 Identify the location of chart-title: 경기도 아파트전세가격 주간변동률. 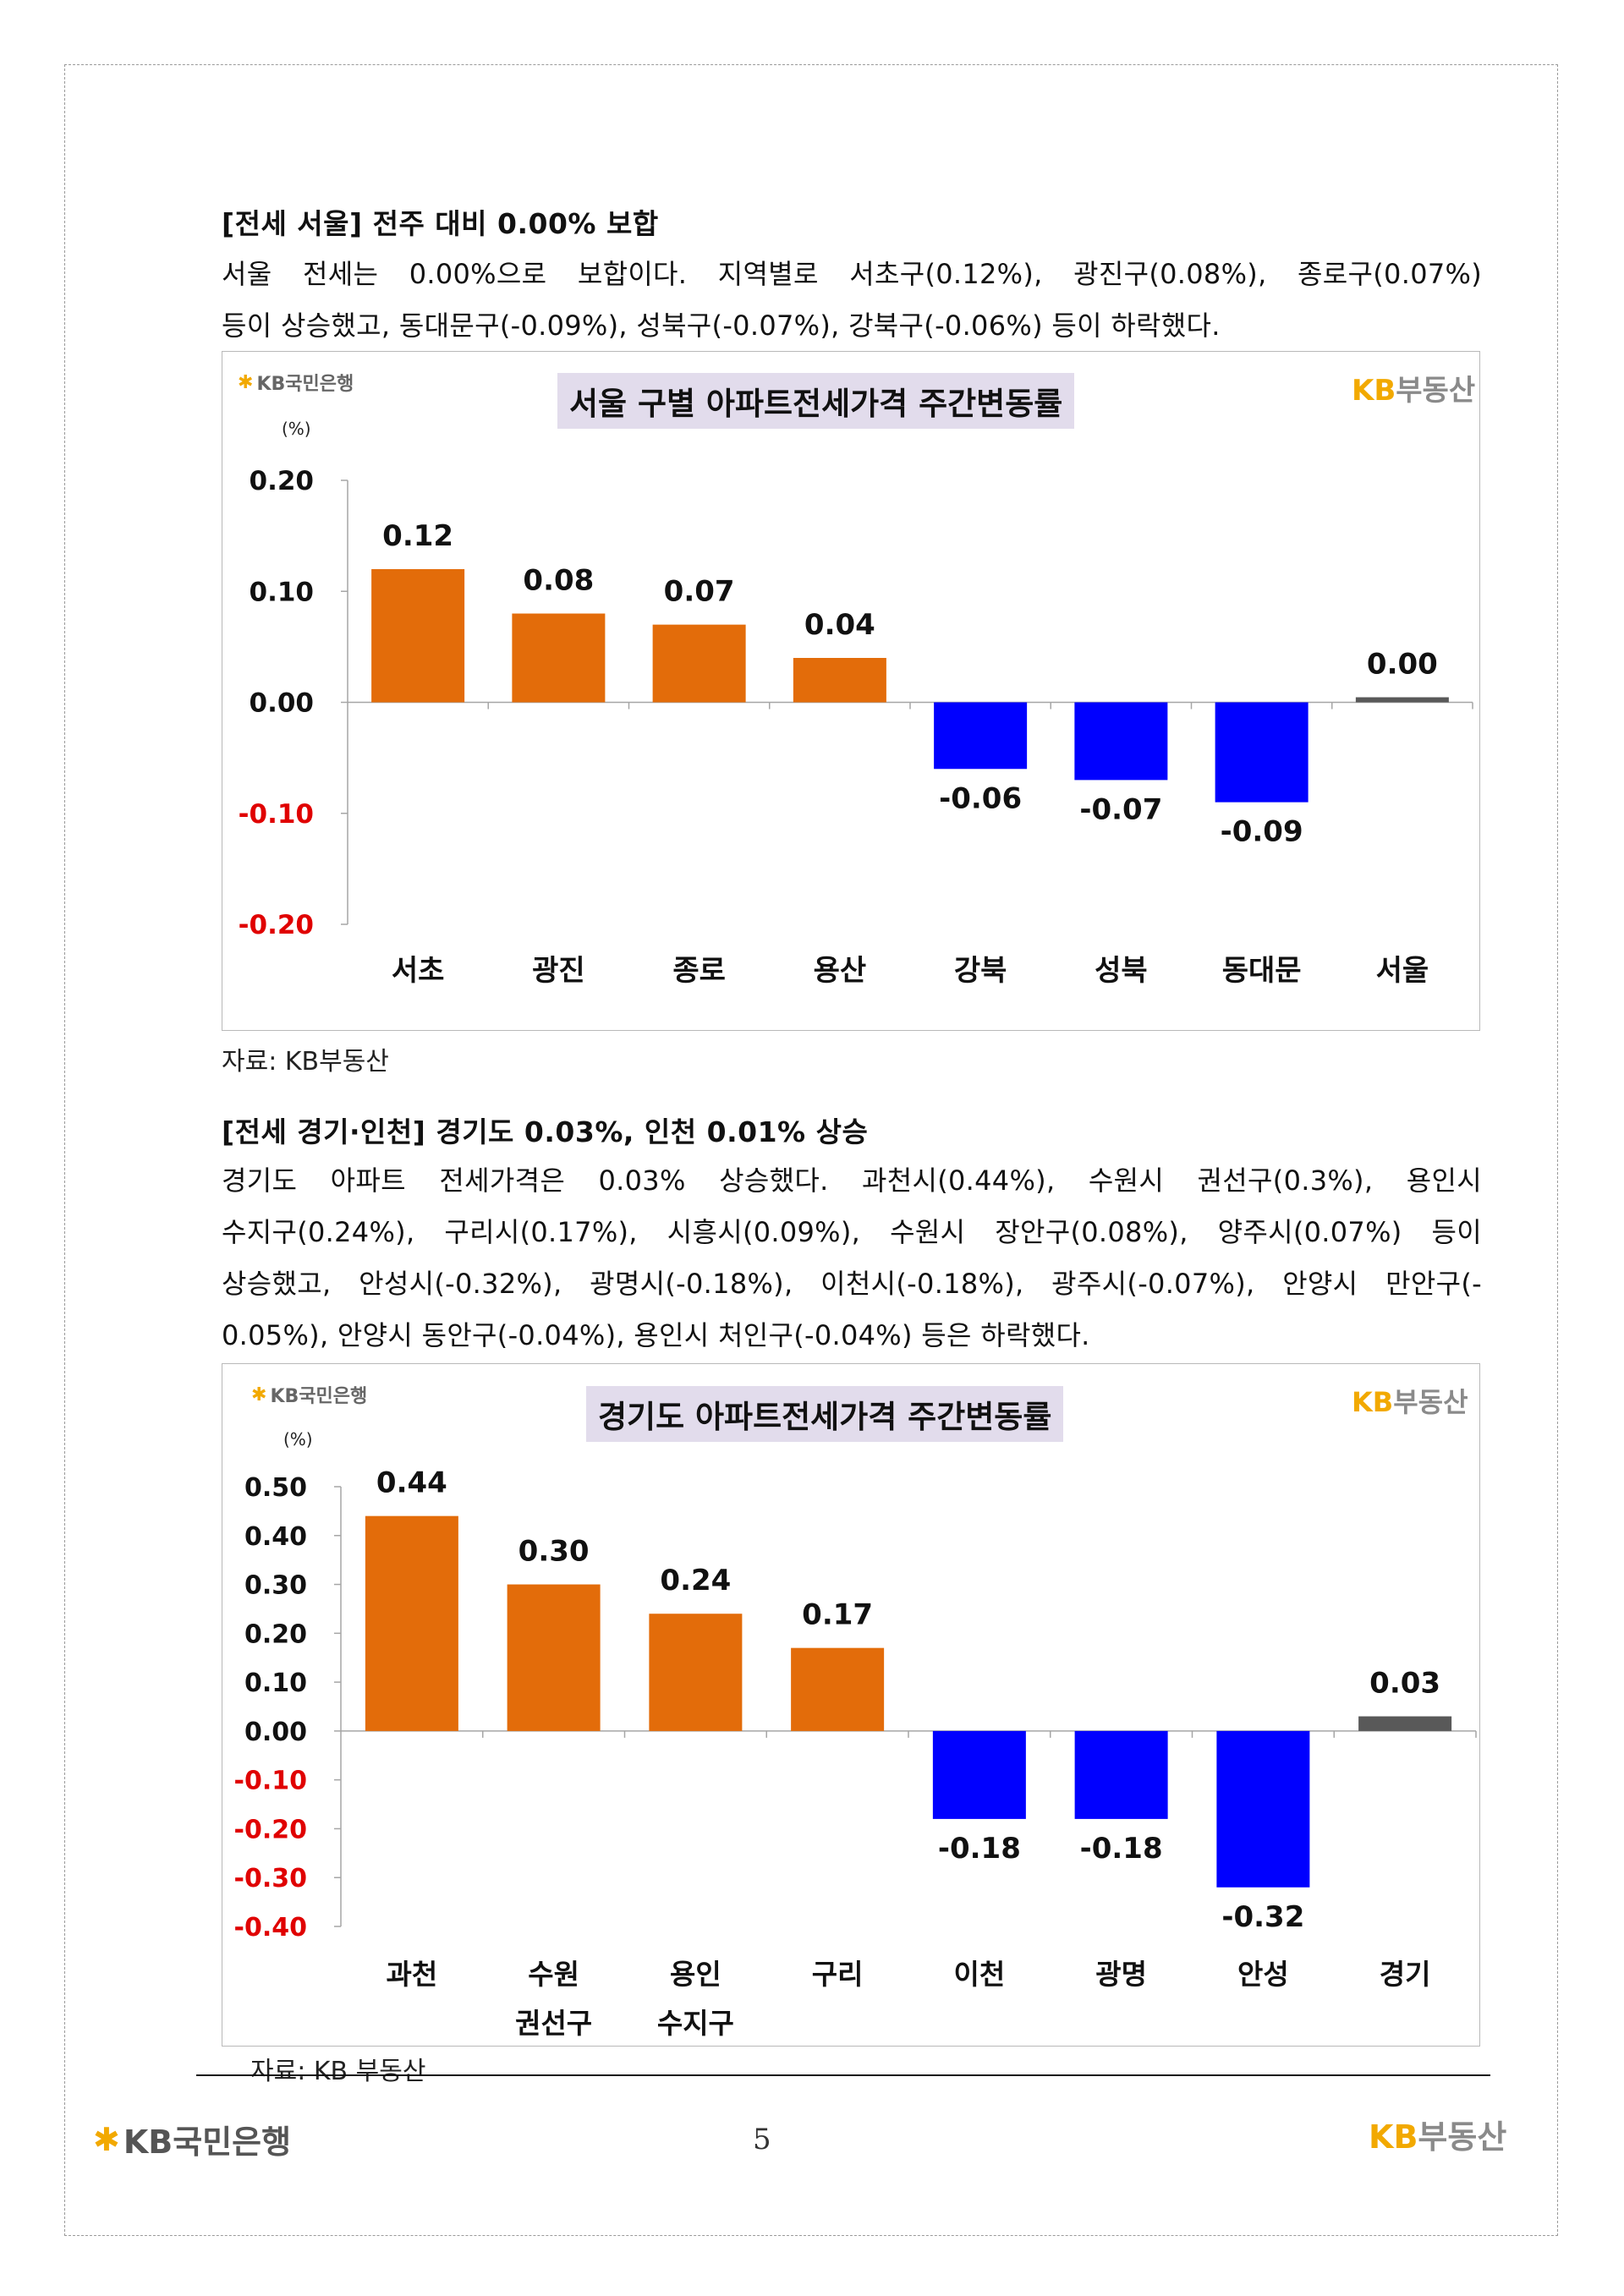
(825, 1414).